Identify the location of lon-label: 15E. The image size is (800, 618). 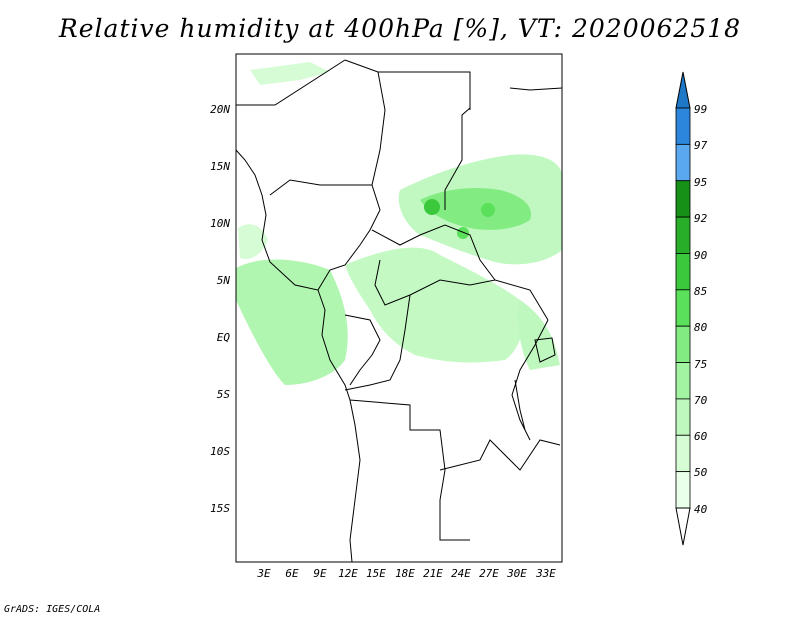
(376, 573).